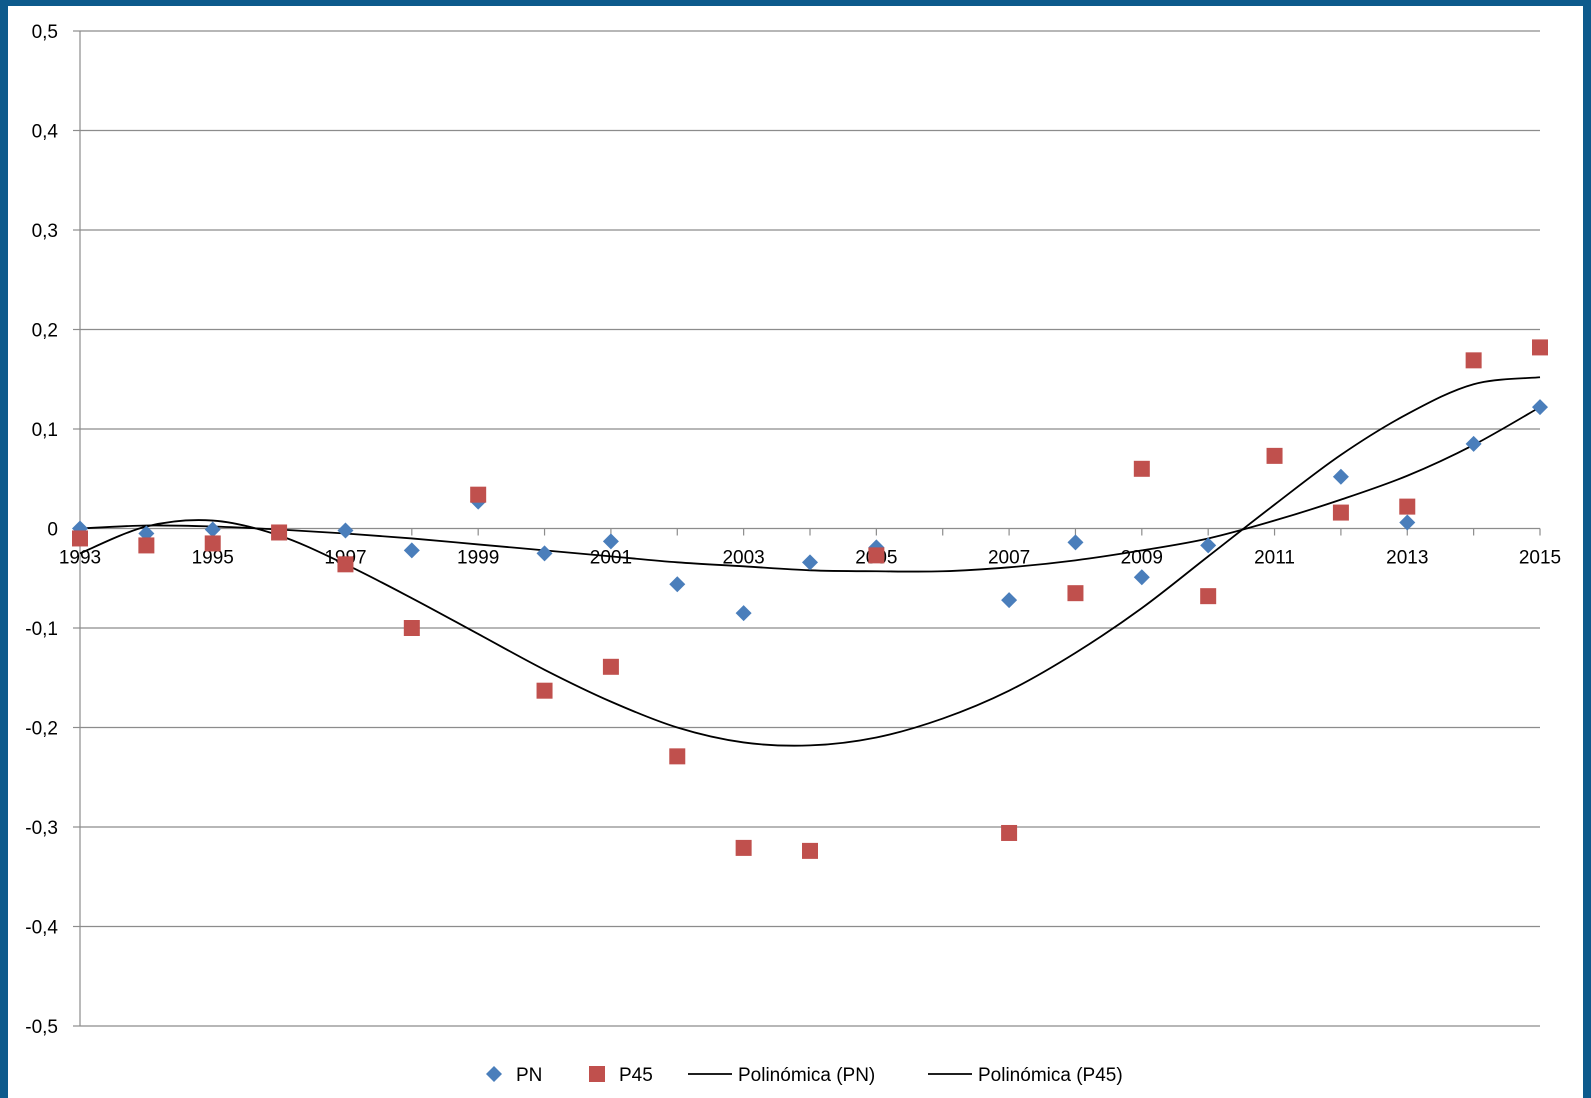 The width and height of the screenshot is (1591, 1098). Describe the element at coordinates (41, 530) in the screenshot. I see `y-axis-tick-labels: 0,5 0,4 0,3 0,2 0,1 0 -0,1 -0,2 -0,3 -0,4 -0,5` at that location.